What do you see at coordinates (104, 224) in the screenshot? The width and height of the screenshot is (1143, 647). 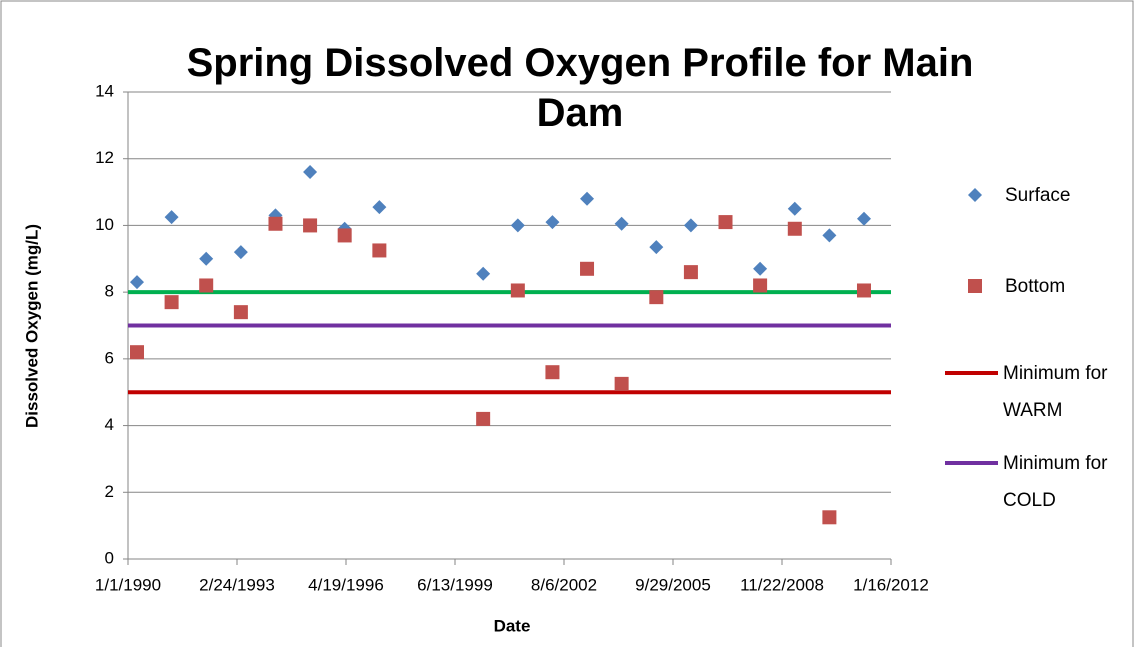 I see `y-tick-label: 10` at bounding box center [104, 224].